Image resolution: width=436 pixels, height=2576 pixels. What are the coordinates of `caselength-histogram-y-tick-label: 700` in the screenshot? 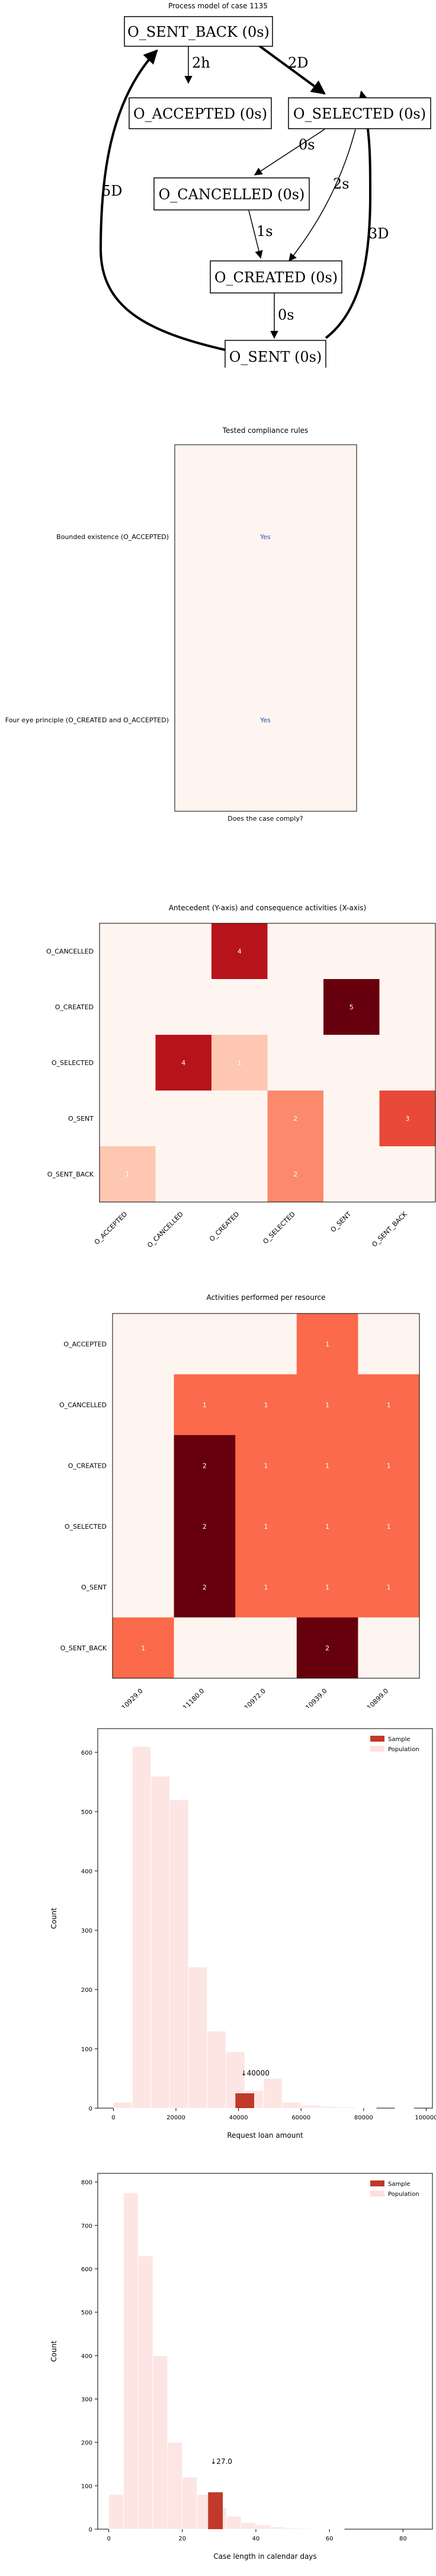 It's located at (86, 2226).